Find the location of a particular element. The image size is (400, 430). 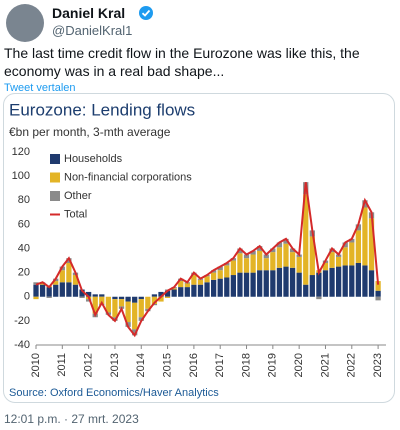

avatar is located at coordinates (25, 23).